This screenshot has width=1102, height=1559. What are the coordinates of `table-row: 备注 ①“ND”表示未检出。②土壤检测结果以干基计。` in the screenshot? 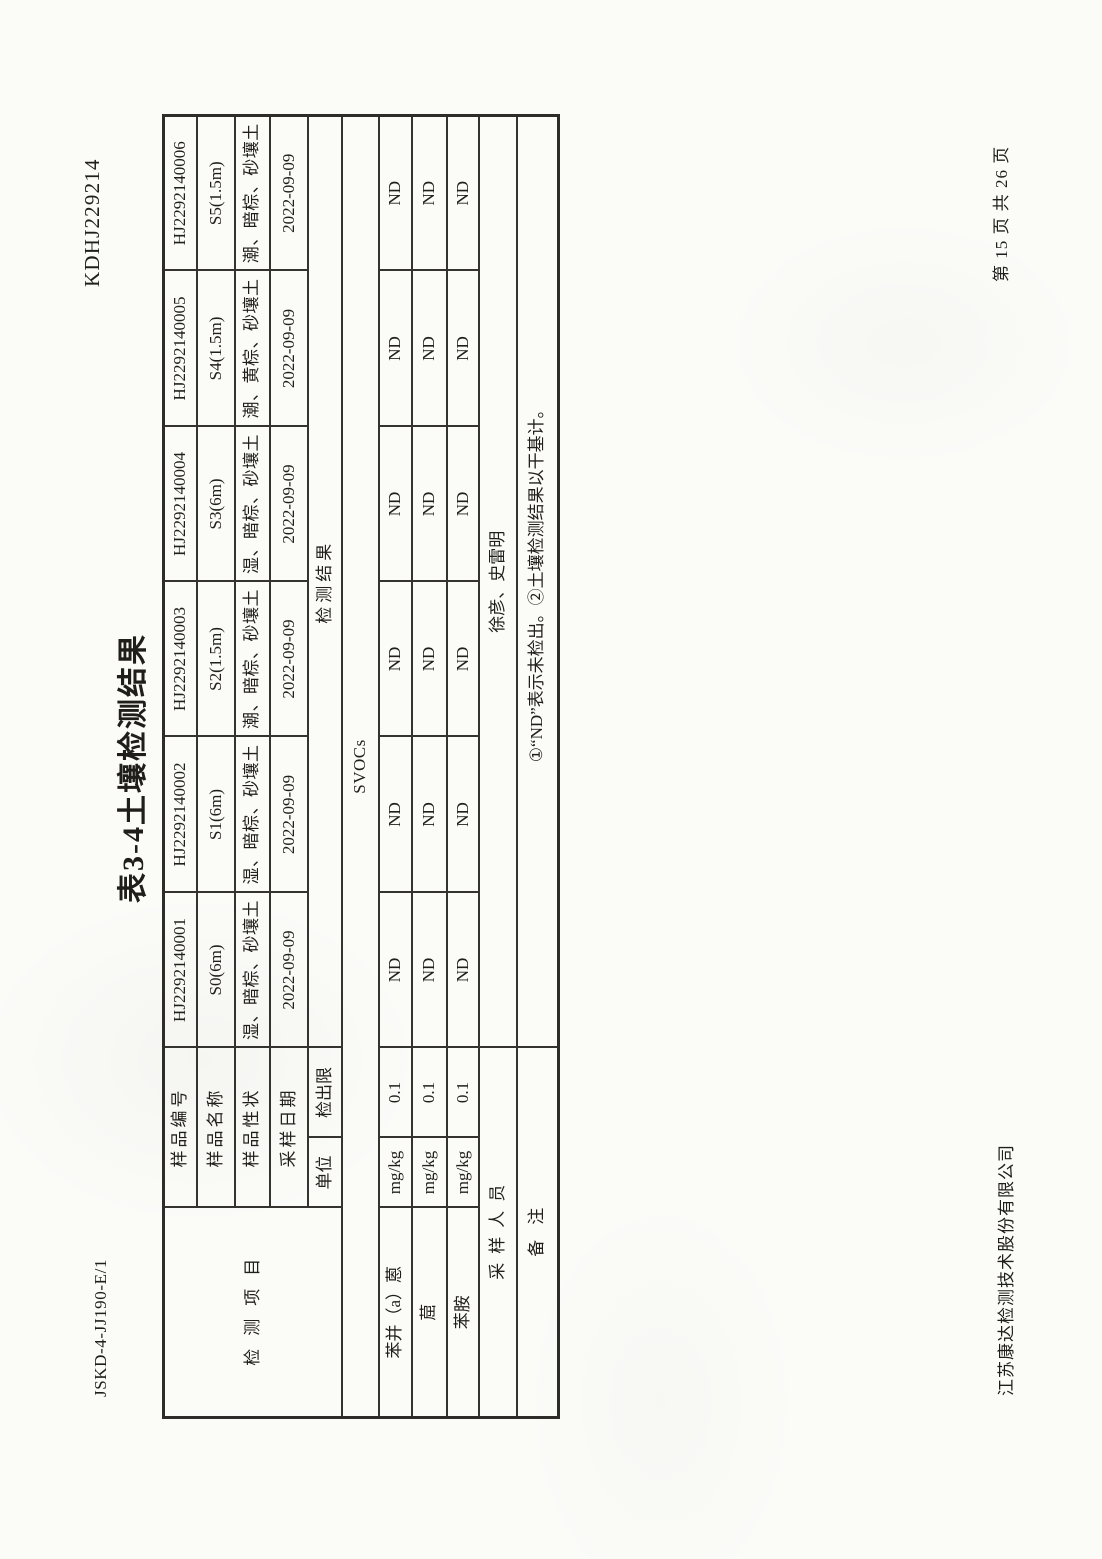 It's located at (537, 766).